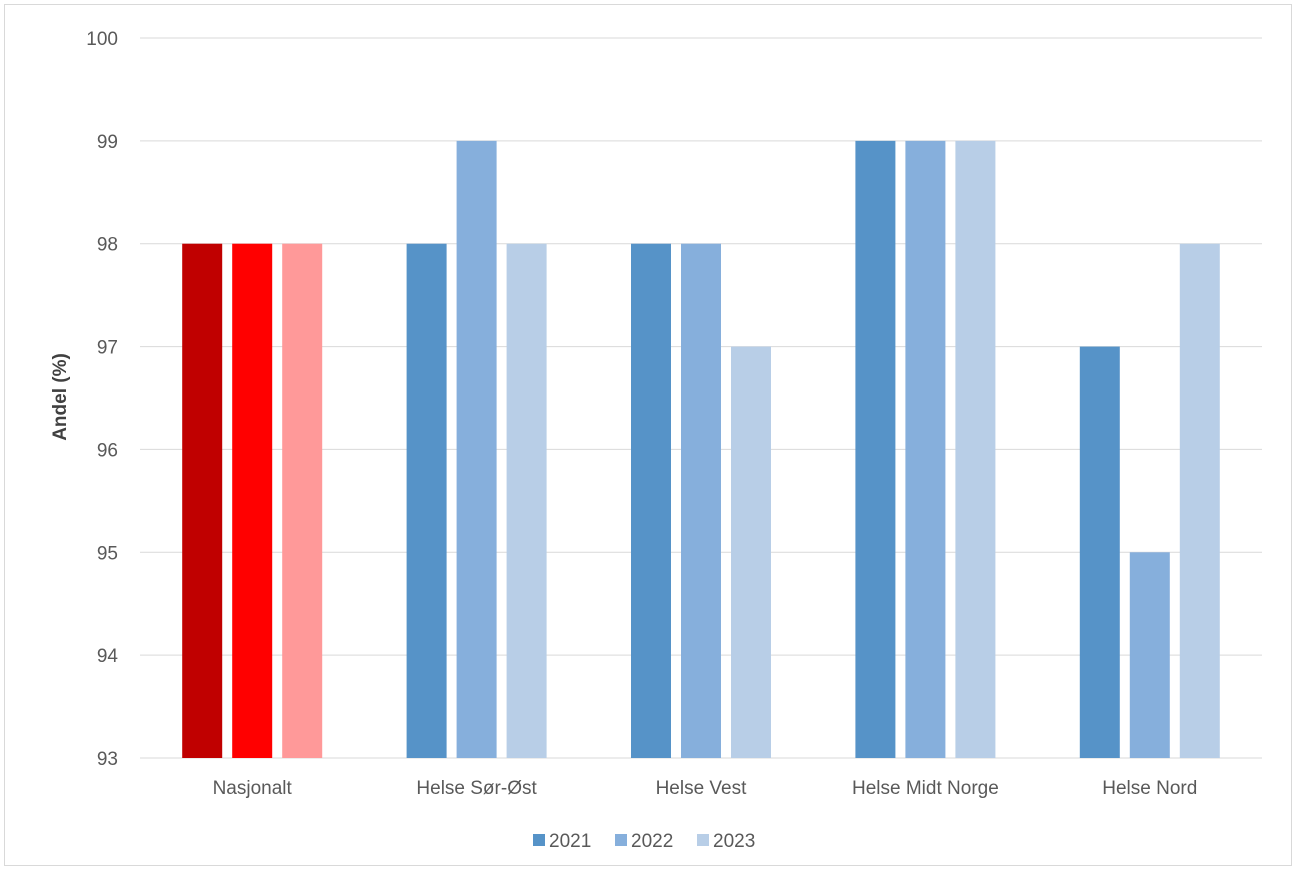 The height and width of the screenshot is (872, 1298). What do you see at coordinates (107, 142) in the screenshot?
I see `y-tick-label: 99` at bounding box center [107, 142].